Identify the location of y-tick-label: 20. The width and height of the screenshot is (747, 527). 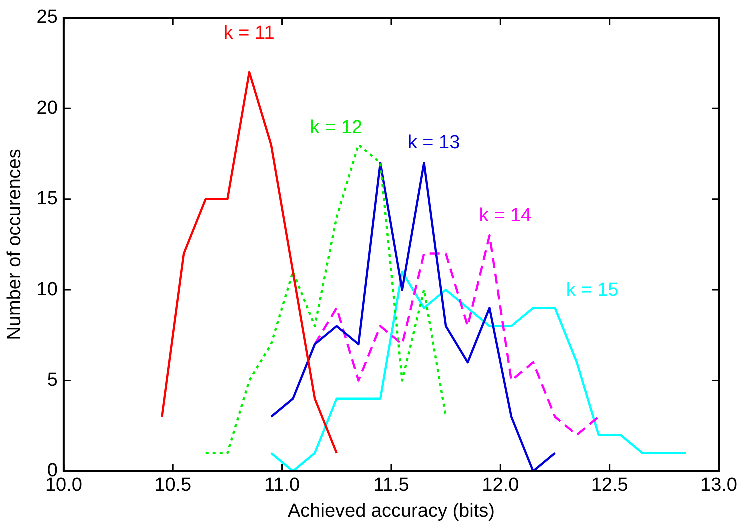
(47, 108).